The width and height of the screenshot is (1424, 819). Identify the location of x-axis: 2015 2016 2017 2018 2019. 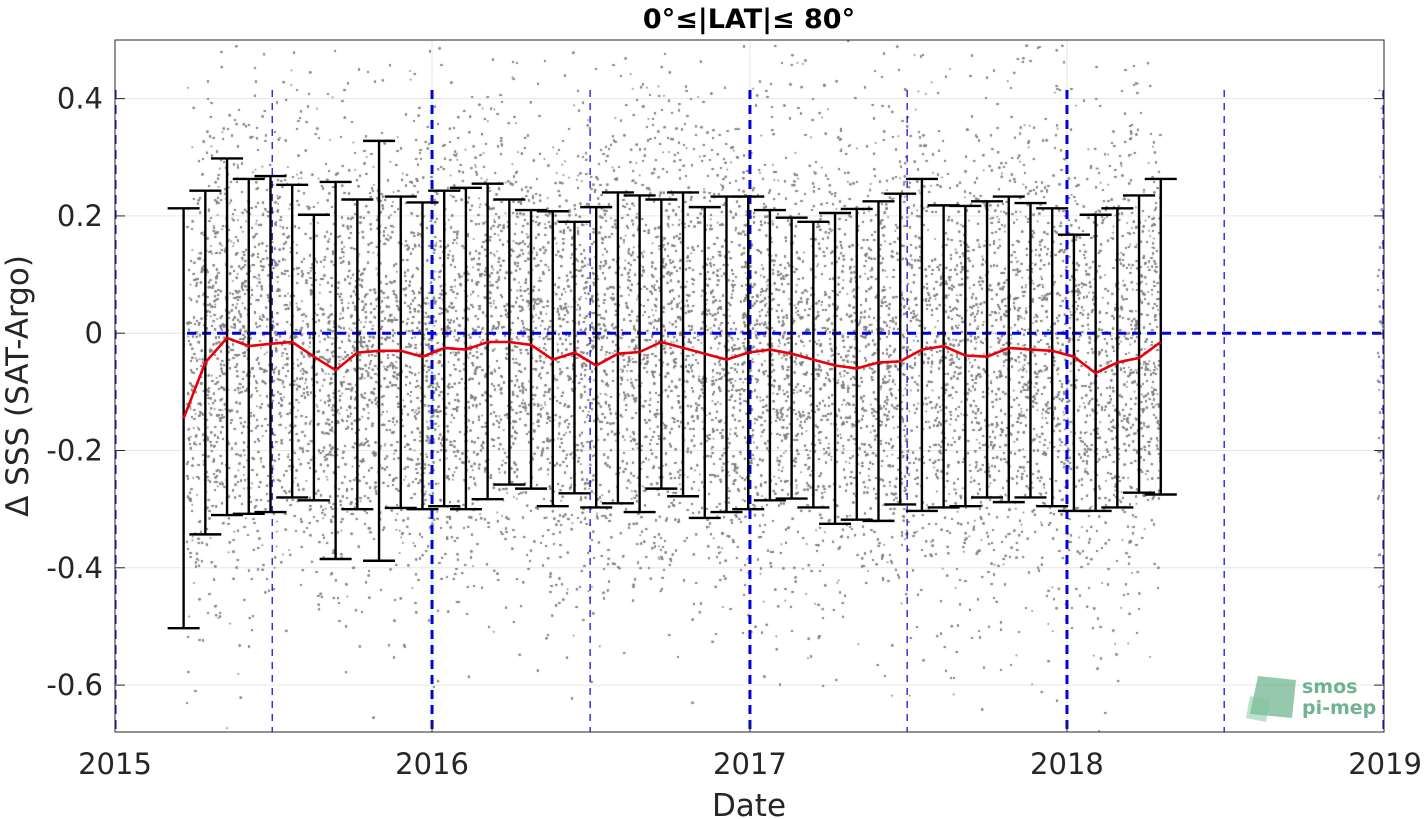
(750, 751).